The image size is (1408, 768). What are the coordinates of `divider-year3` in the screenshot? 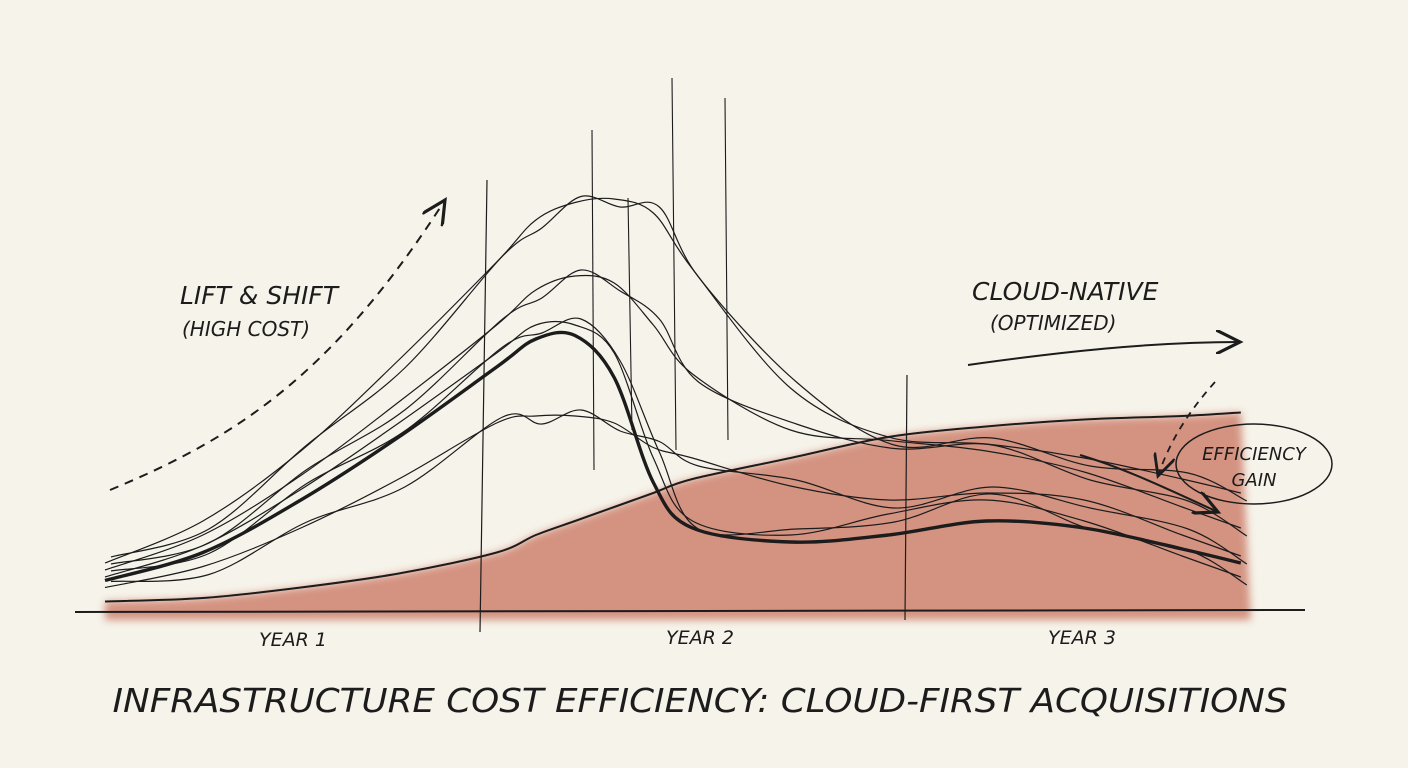 It's located at (906, 497).